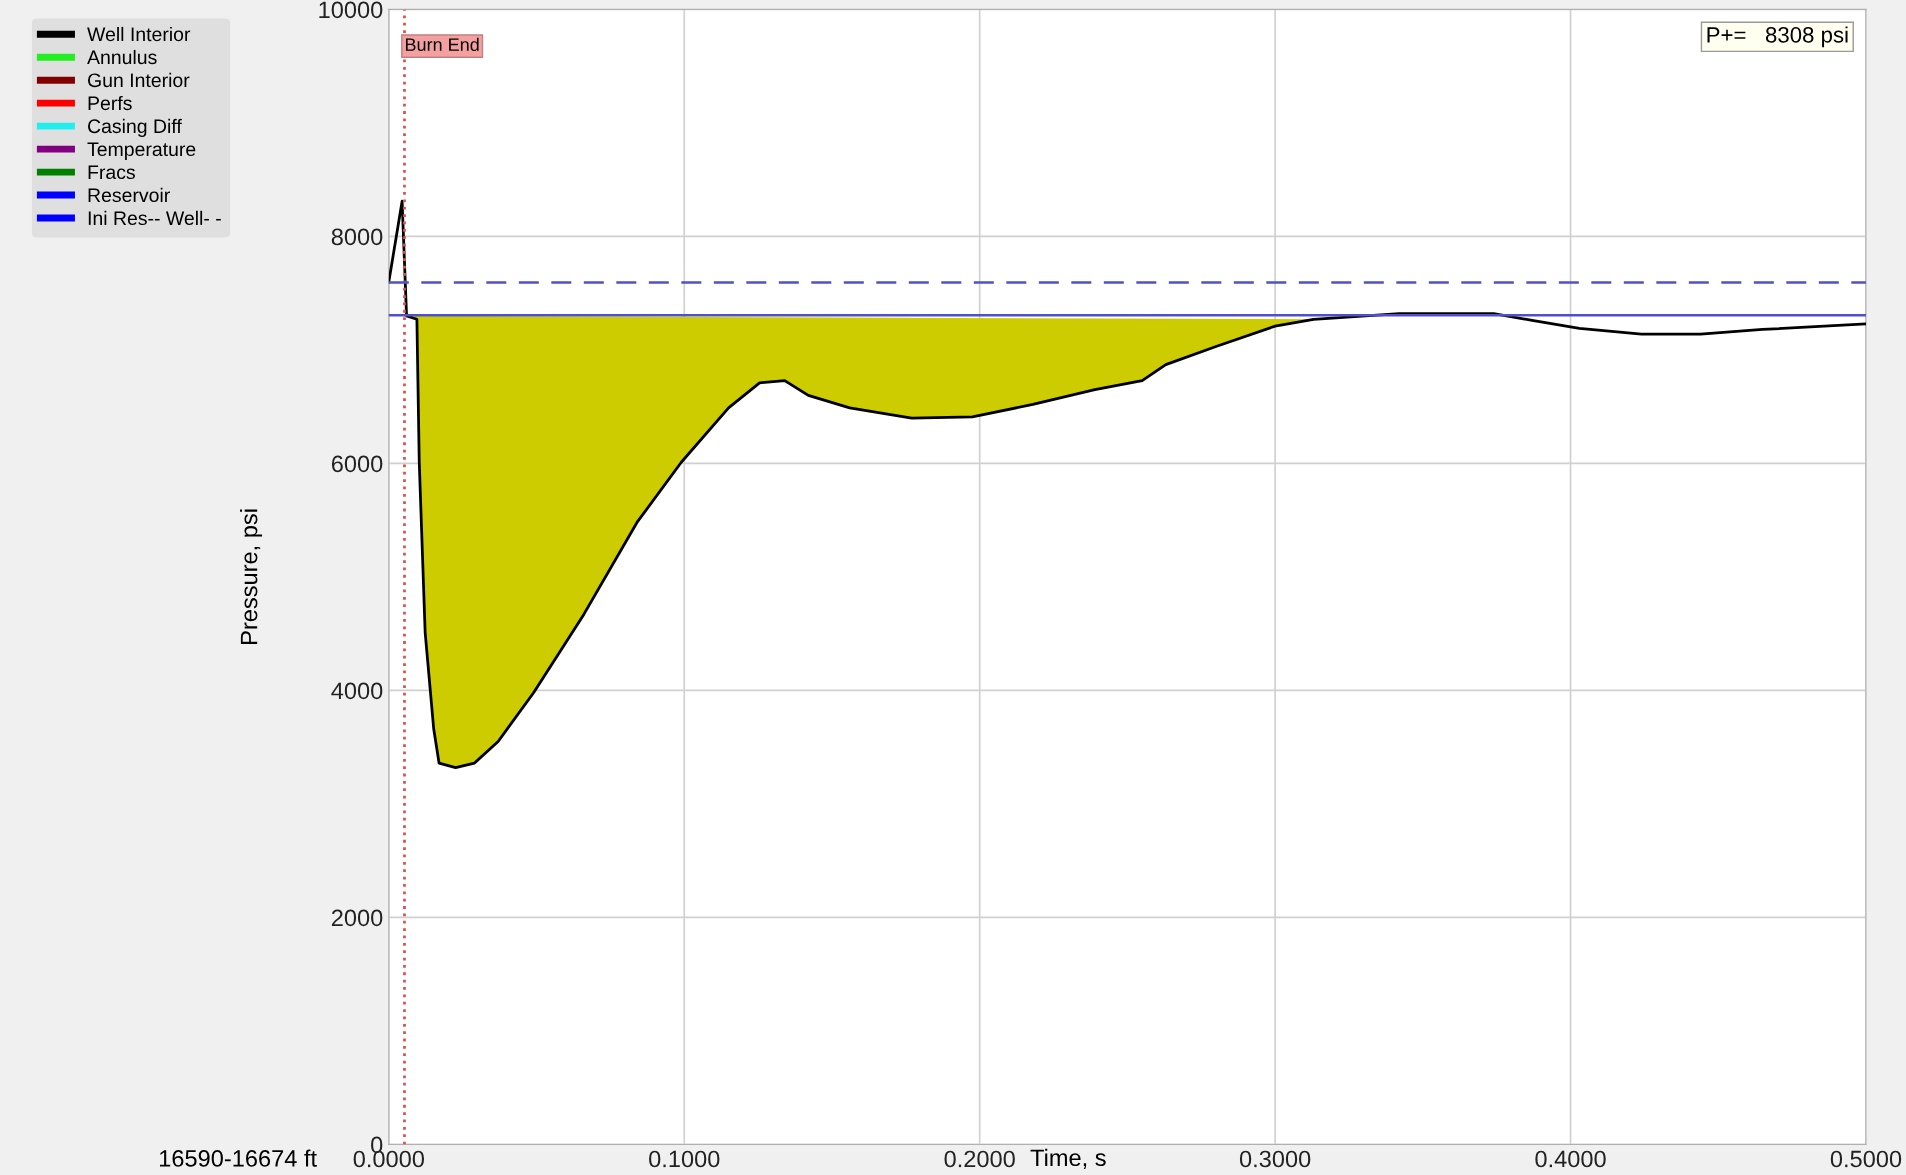 This screenshot has width=1906, height=1175. Describe the element at coordinates (1570, 1159) in the screenshot. I see `x-tick-label: 0.4000` at that location.